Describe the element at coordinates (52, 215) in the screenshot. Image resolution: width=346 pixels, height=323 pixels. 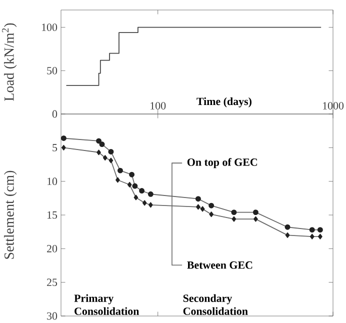
I see `y-tick-label: 15` at that location.